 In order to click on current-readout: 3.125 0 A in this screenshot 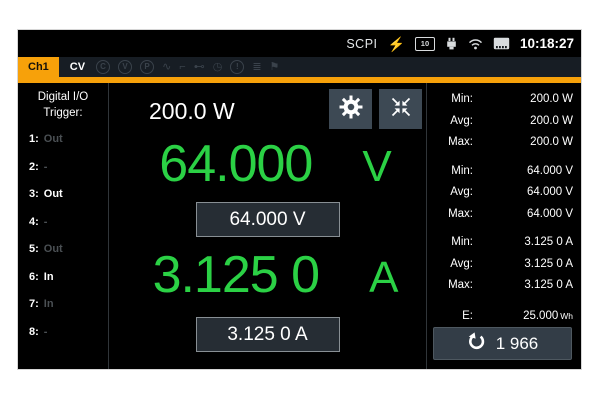, I will do `click(267, 275)`.